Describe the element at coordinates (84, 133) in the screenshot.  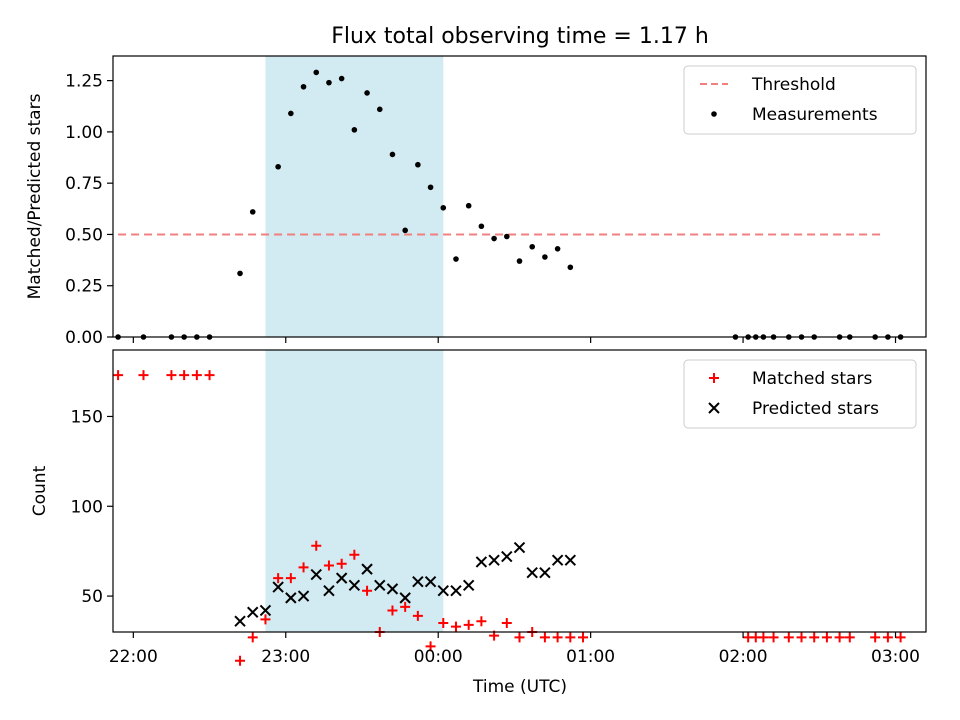
I see `y-tick-label: 1.00` at that location.